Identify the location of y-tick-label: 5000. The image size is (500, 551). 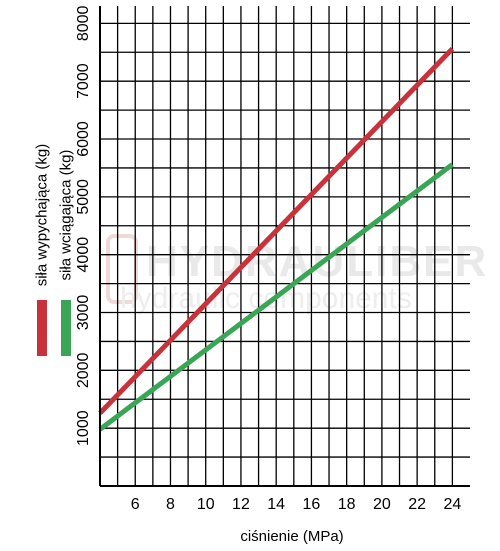
(83, 197).